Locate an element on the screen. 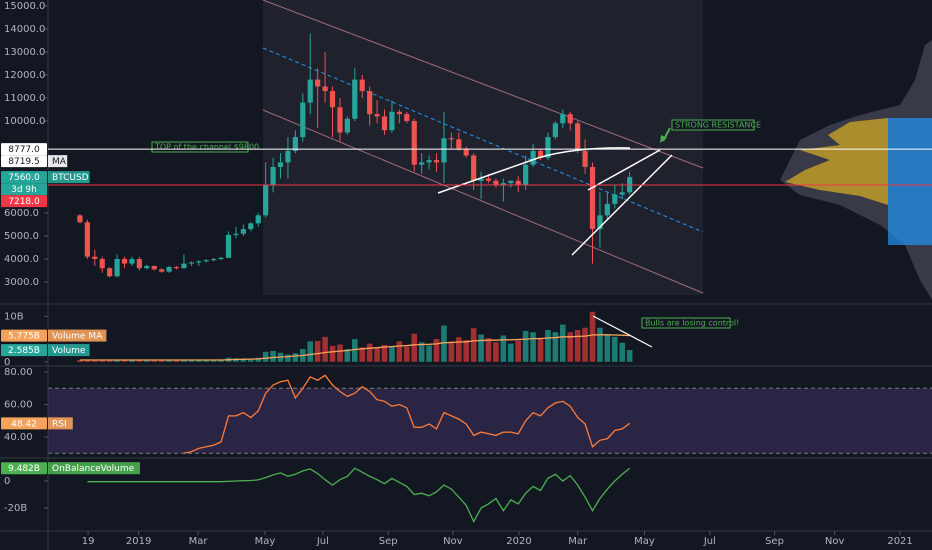 This screenshot has height=550, width=932. channel-top is located at coordinates (483, 84).